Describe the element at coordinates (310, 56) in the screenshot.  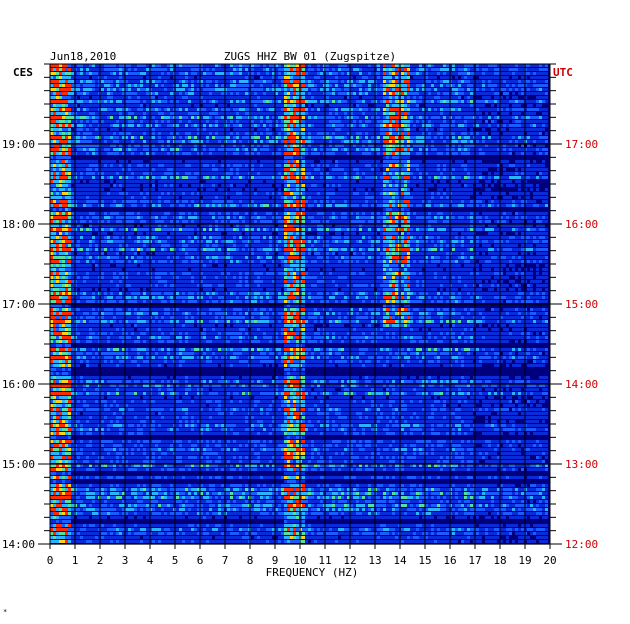
I see `chart-title: ZUGS HHZ BW 01 (Zugspitze)` at that location.